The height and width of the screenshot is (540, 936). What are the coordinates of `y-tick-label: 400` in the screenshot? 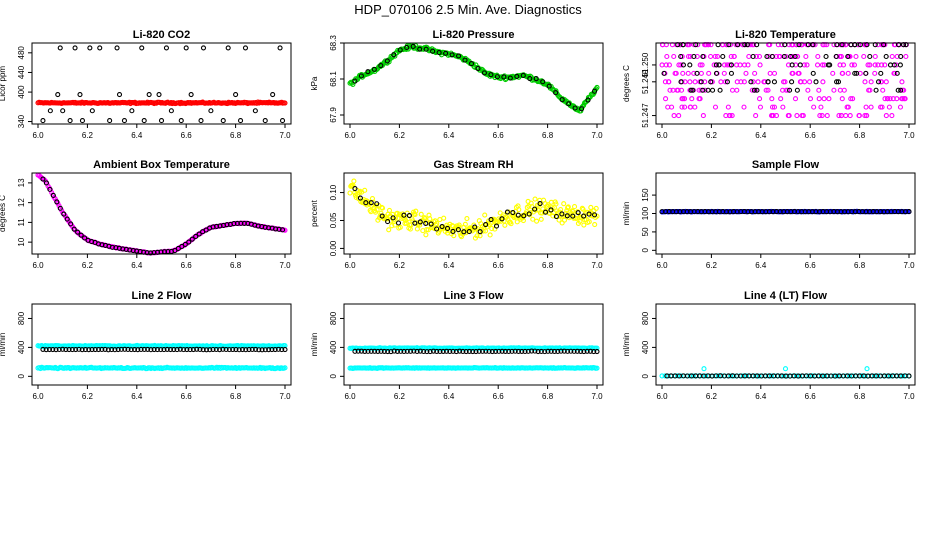 It's located at (333, 347).